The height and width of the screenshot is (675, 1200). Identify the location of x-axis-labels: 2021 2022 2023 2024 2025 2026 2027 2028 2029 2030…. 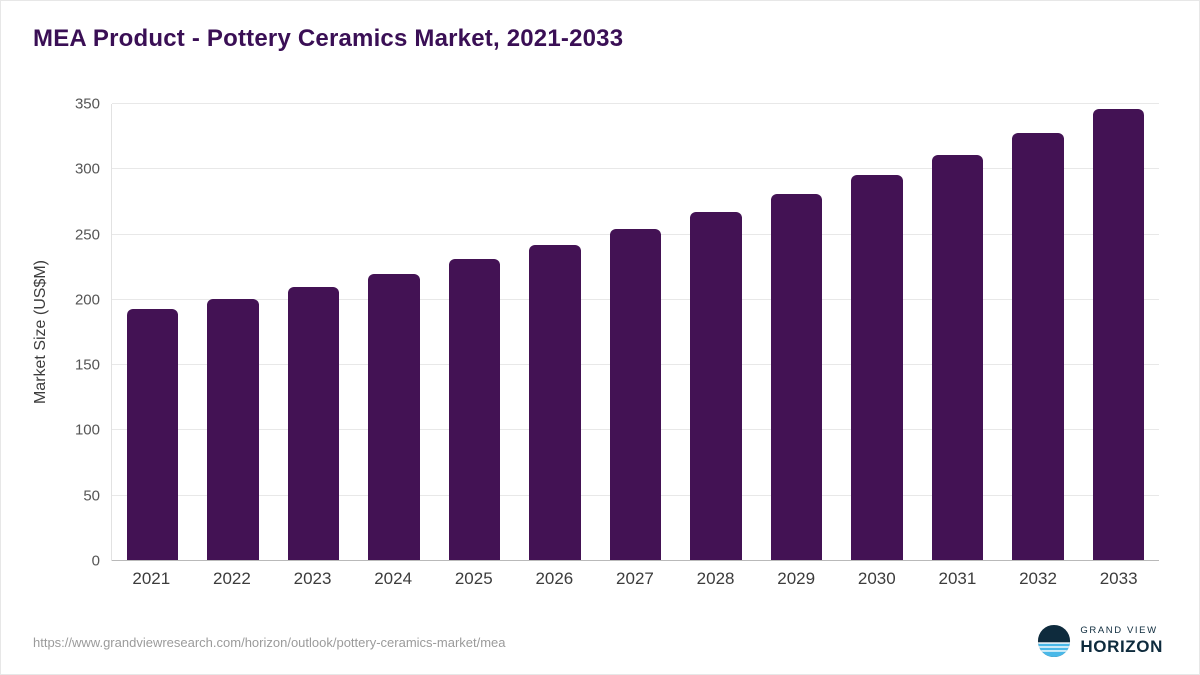
(635, 579).